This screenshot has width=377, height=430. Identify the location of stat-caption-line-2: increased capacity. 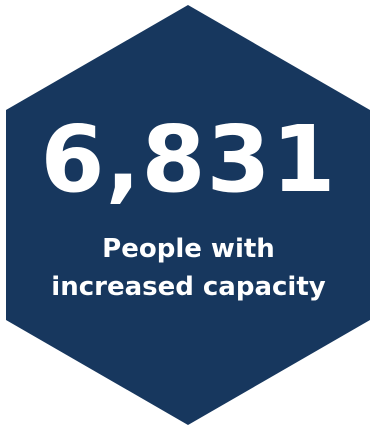
(188, 287).